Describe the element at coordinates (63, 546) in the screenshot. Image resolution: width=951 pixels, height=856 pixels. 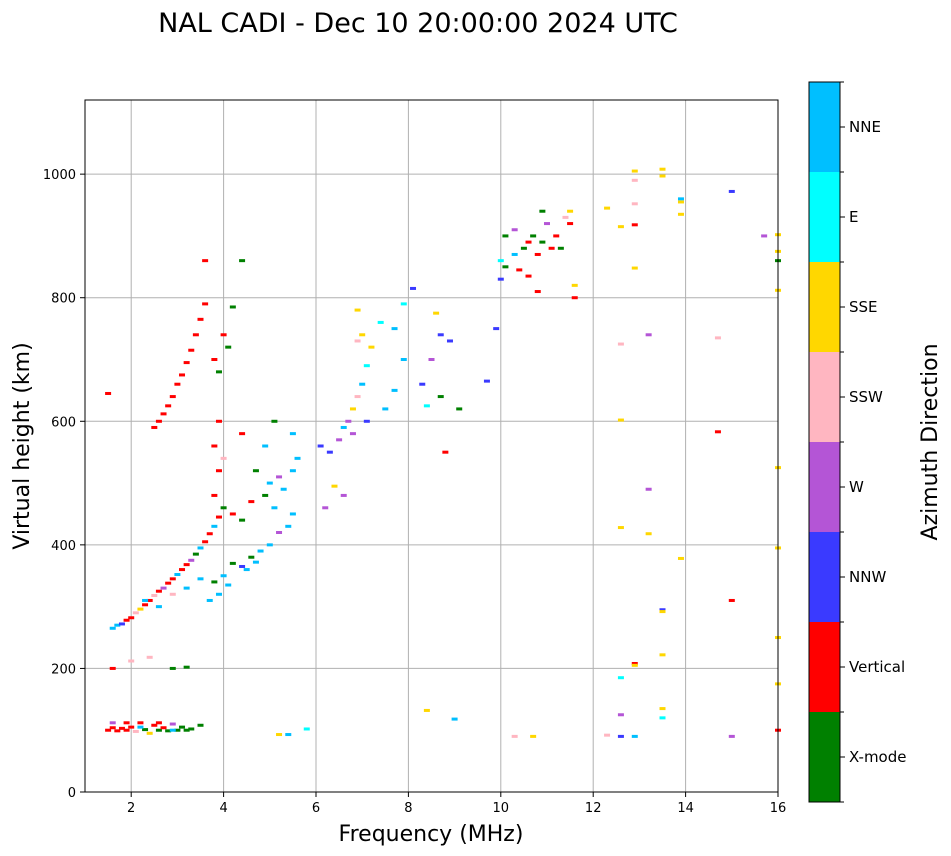
I see `y-tick-label: 400` at that location.